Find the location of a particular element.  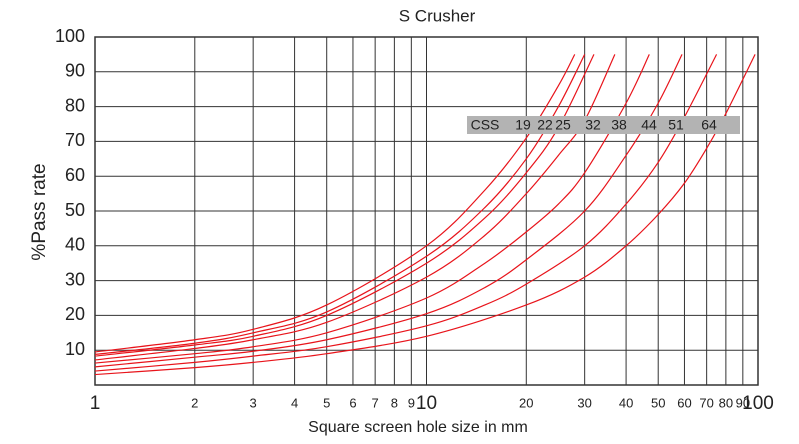

x-tick-label: 5 is located at coordinates (326, 402).